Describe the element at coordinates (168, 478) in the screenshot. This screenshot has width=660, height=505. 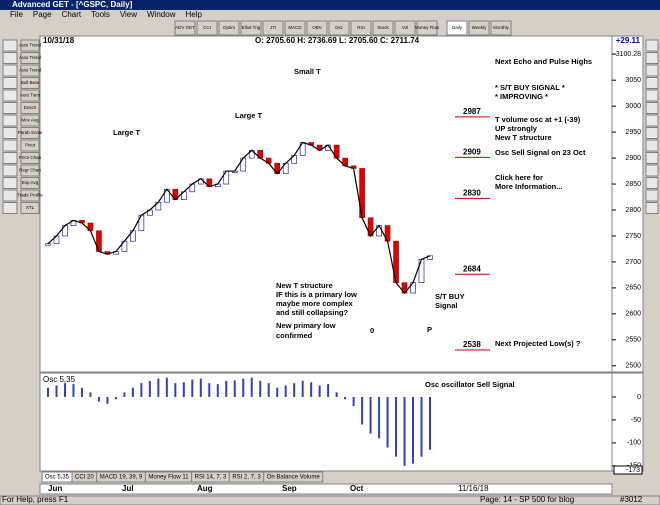
I see `tab-label: Money Flow 11` at that location.